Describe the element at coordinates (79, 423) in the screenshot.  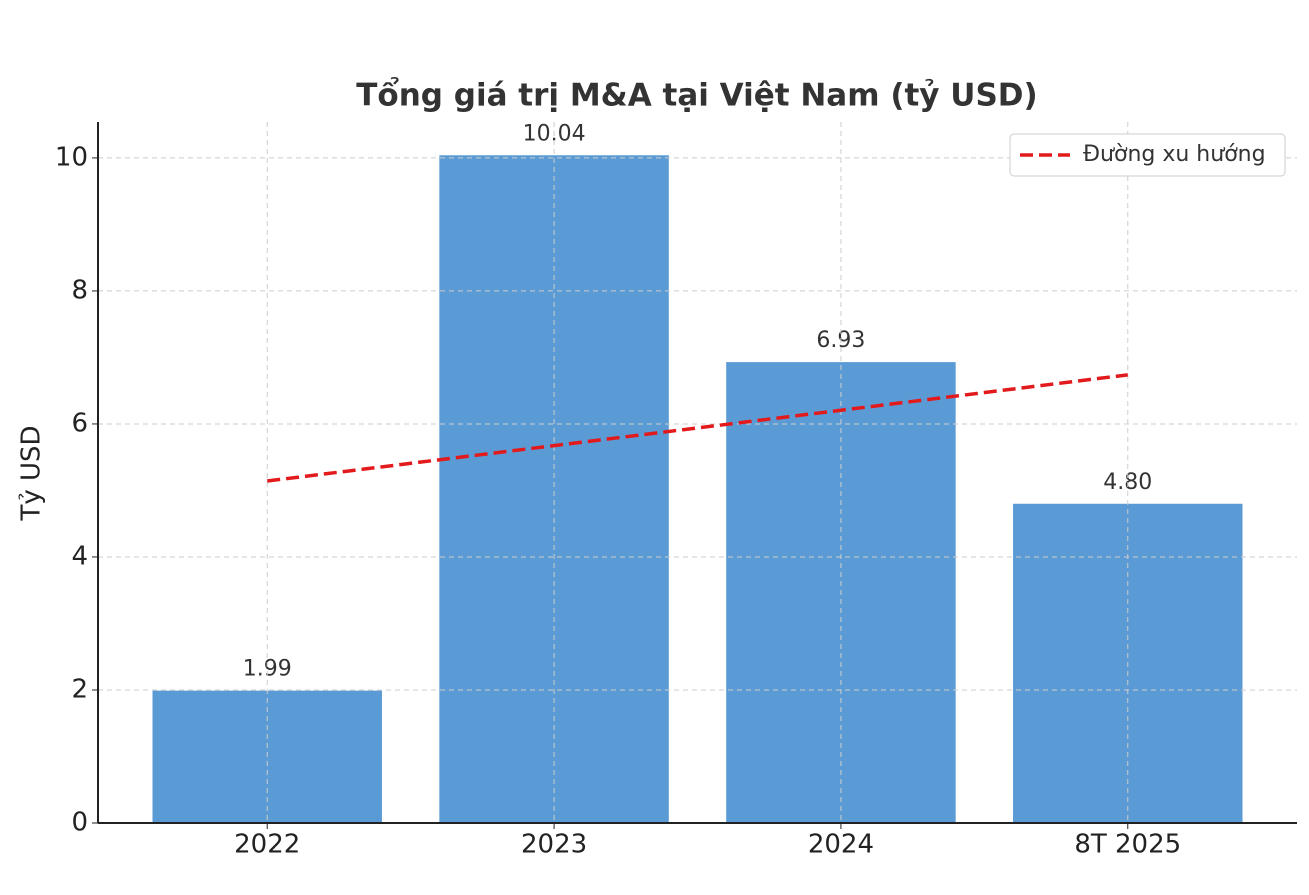
I see `y-tick-label: 6` at that location.